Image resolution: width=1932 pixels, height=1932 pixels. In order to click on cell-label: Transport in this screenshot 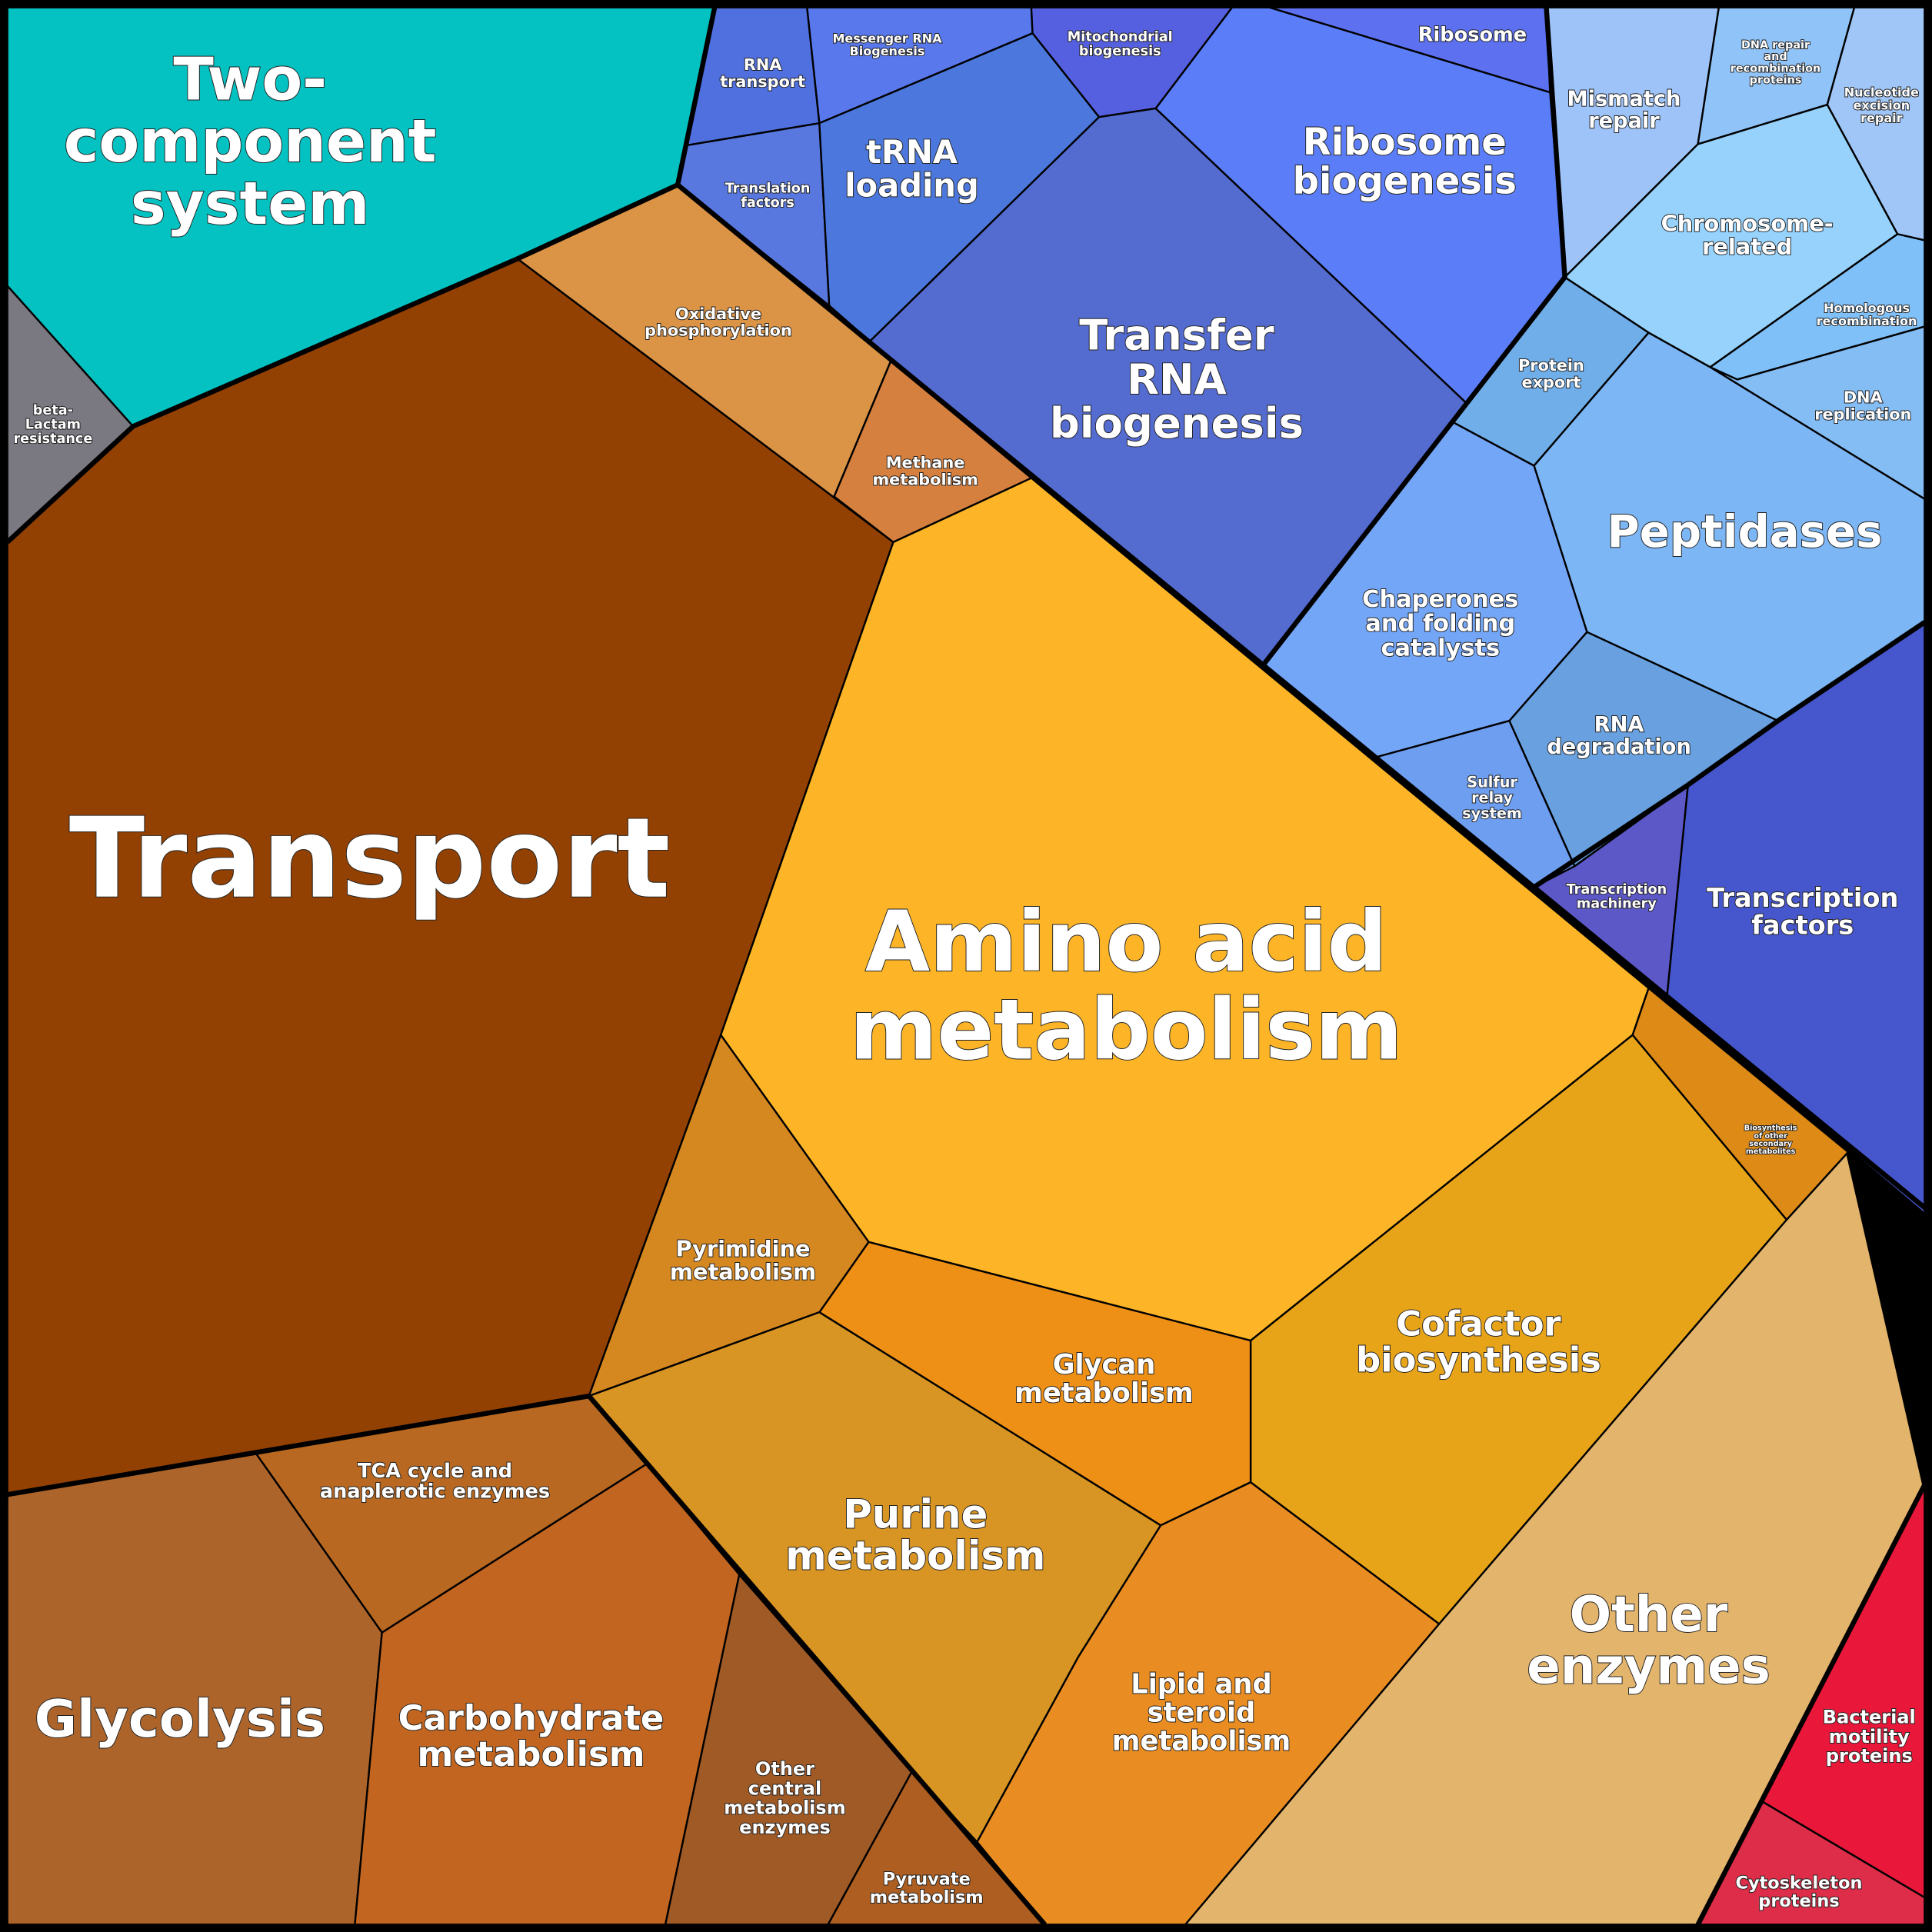, I will do `click(370, 859)`.